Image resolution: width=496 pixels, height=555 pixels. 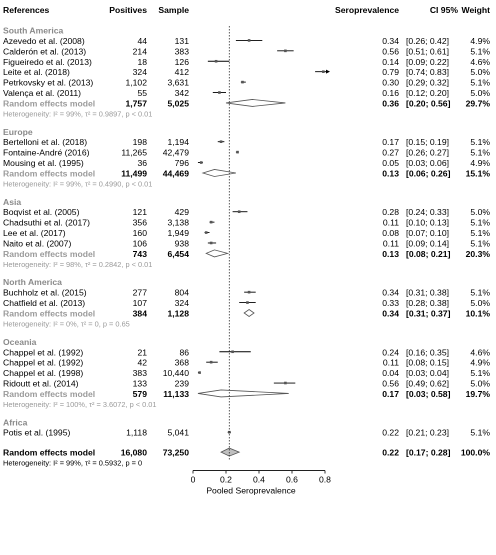 What do you see at coordinates (48, 83) in the screenshot?
I see `study-label: Petrkovsky et al. (2013)` at bounding box center [48, 83].